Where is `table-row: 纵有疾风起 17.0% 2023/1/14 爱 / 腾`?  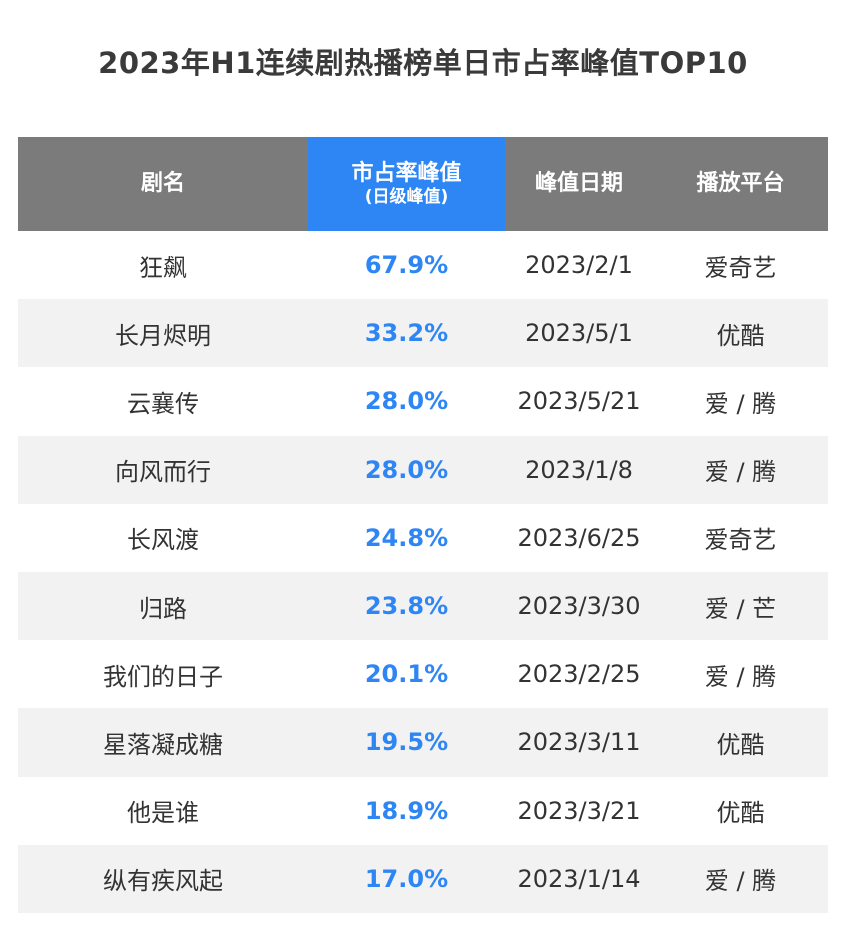
table-row: 纵有疾风起 17.0% 2023/1/14 爱 / 腾 is located at coordinates (423, 878).